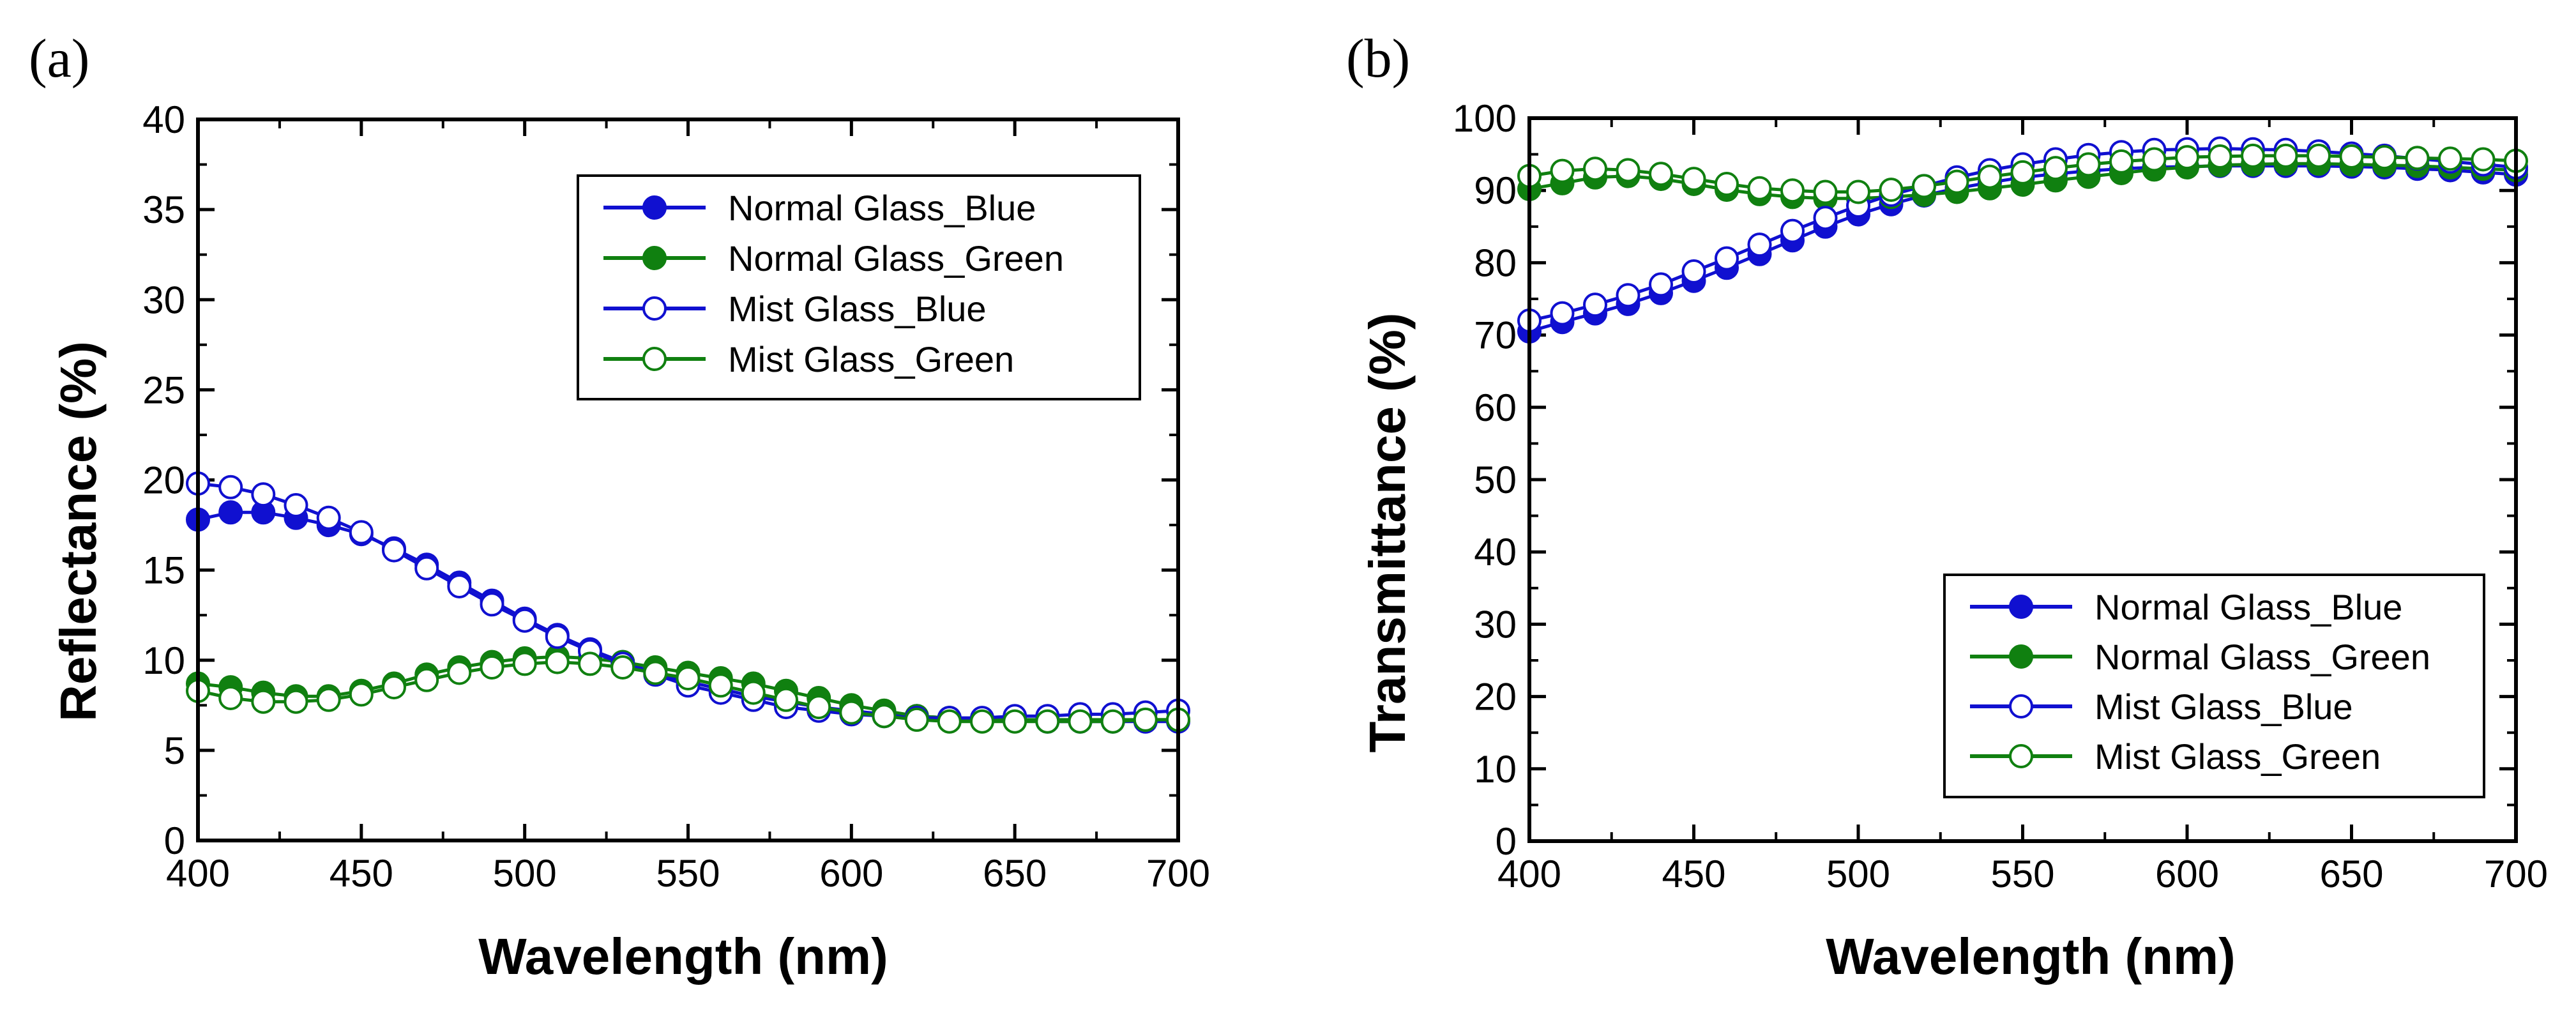 The image size is (2576, 1011). What do you see at coordinates (2023, 240) in the screenshot?
I see `series-layer-b` at bounding box center [2023, 240].